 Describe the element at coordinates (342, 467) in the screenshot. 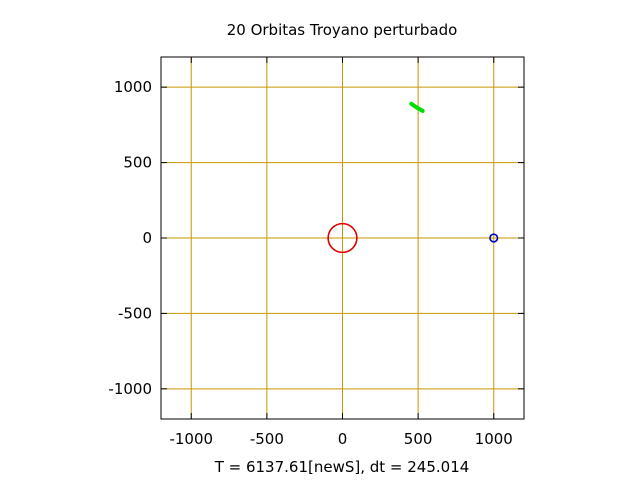

I see `x-axis-label: T = 6137.61[newS], dt = 245.014` at that location.